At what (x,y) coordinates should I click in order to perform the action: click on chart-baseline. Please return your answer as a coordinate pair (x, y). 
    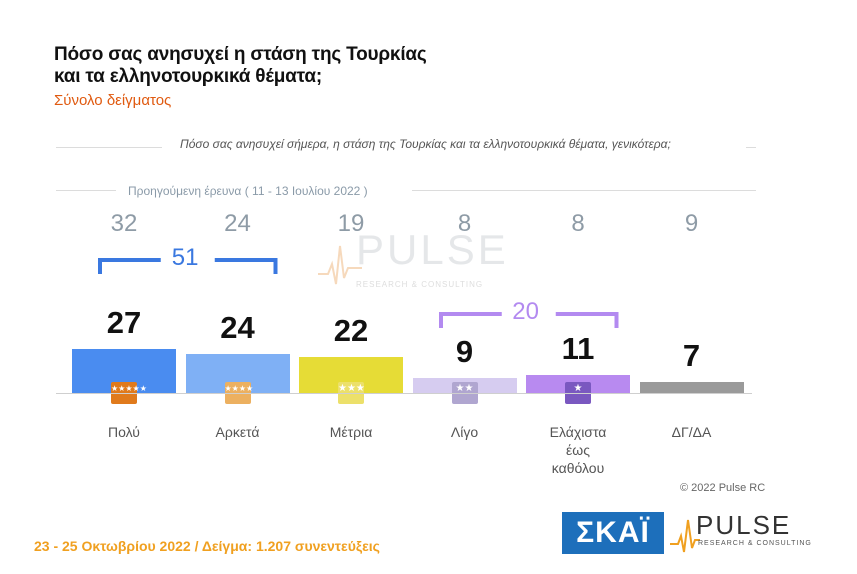
    Looking at the image, I should click on (404, 393).